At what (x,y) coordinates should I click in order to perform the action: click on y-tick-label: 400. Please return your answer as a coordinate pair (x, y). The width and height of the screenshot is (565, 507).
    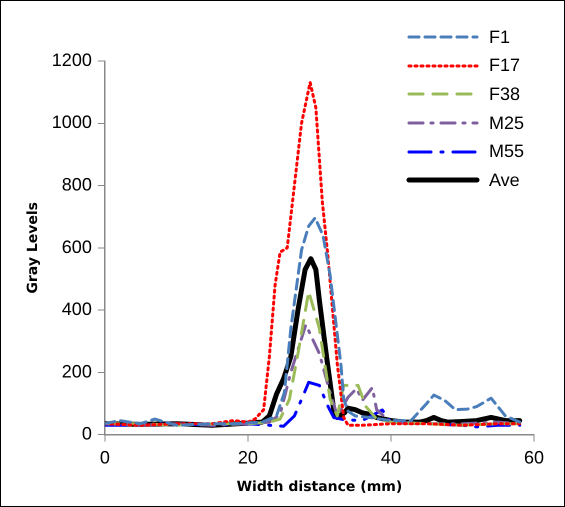
    Looking at the image, I should click on (77, 309).